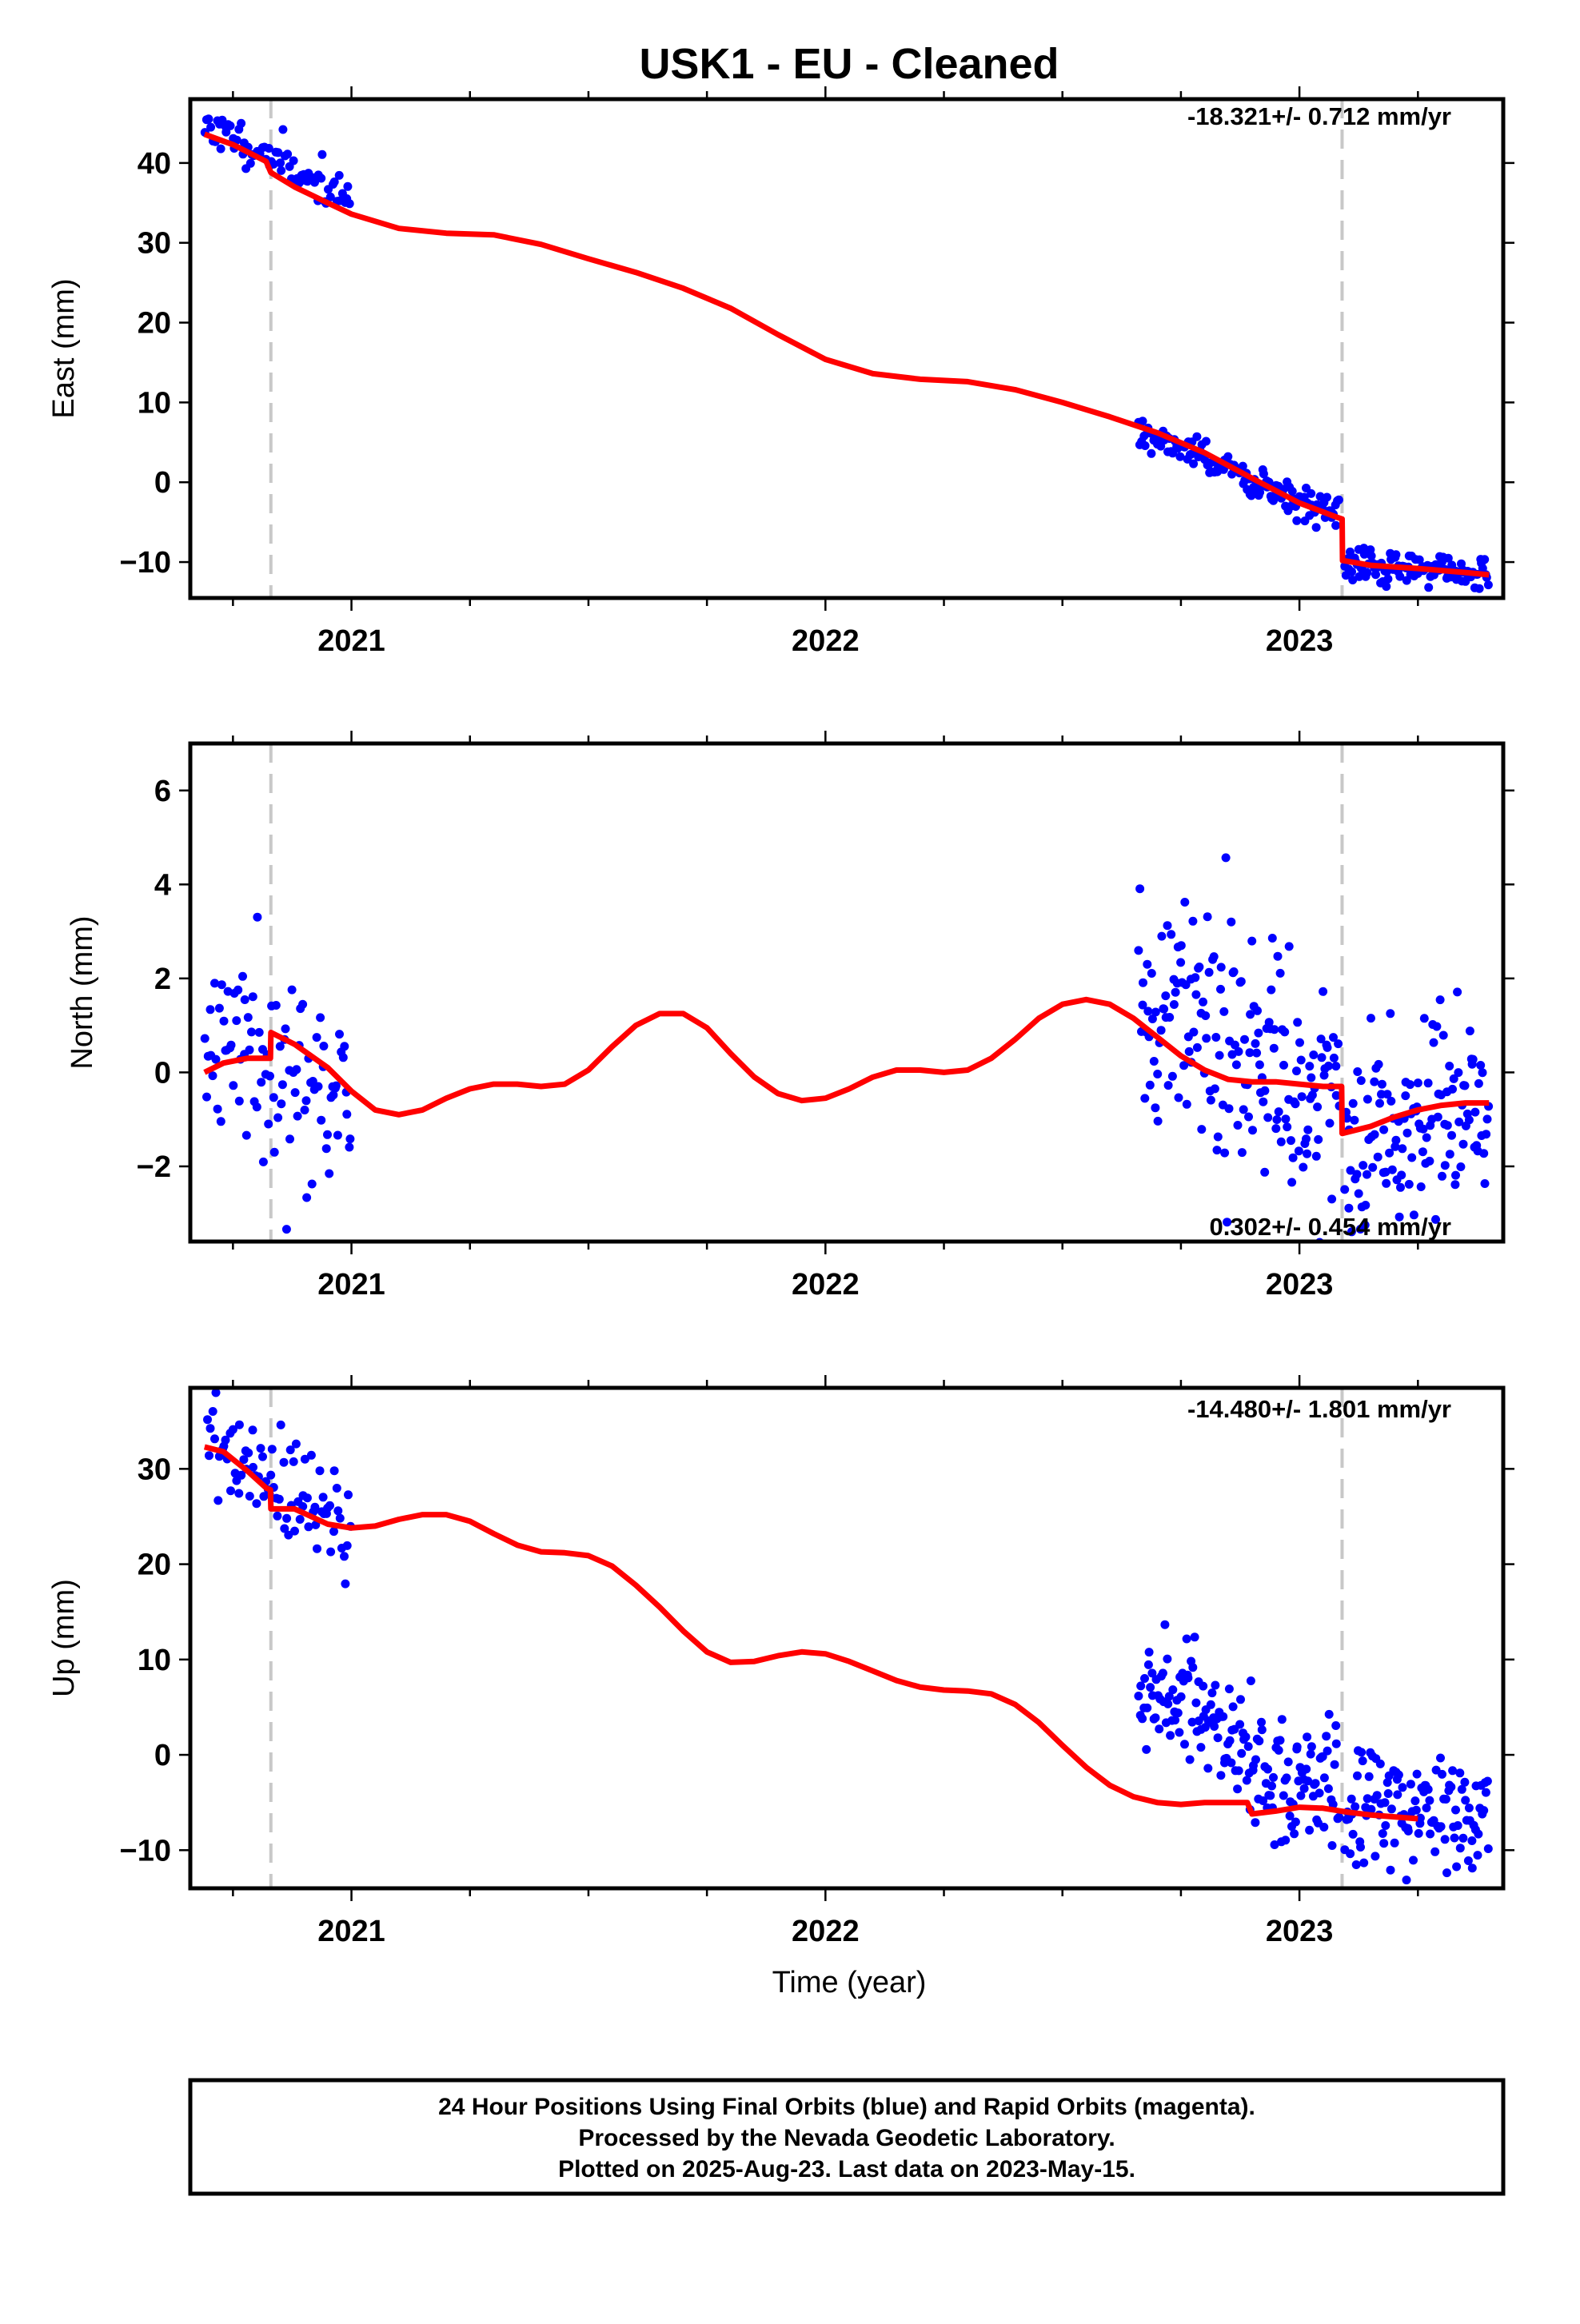 The image size is (1580, 2324). Describe the element at coordinates (64, 1638) in the screenshot. I see `y-axis-label: Up (mm)` at that location.